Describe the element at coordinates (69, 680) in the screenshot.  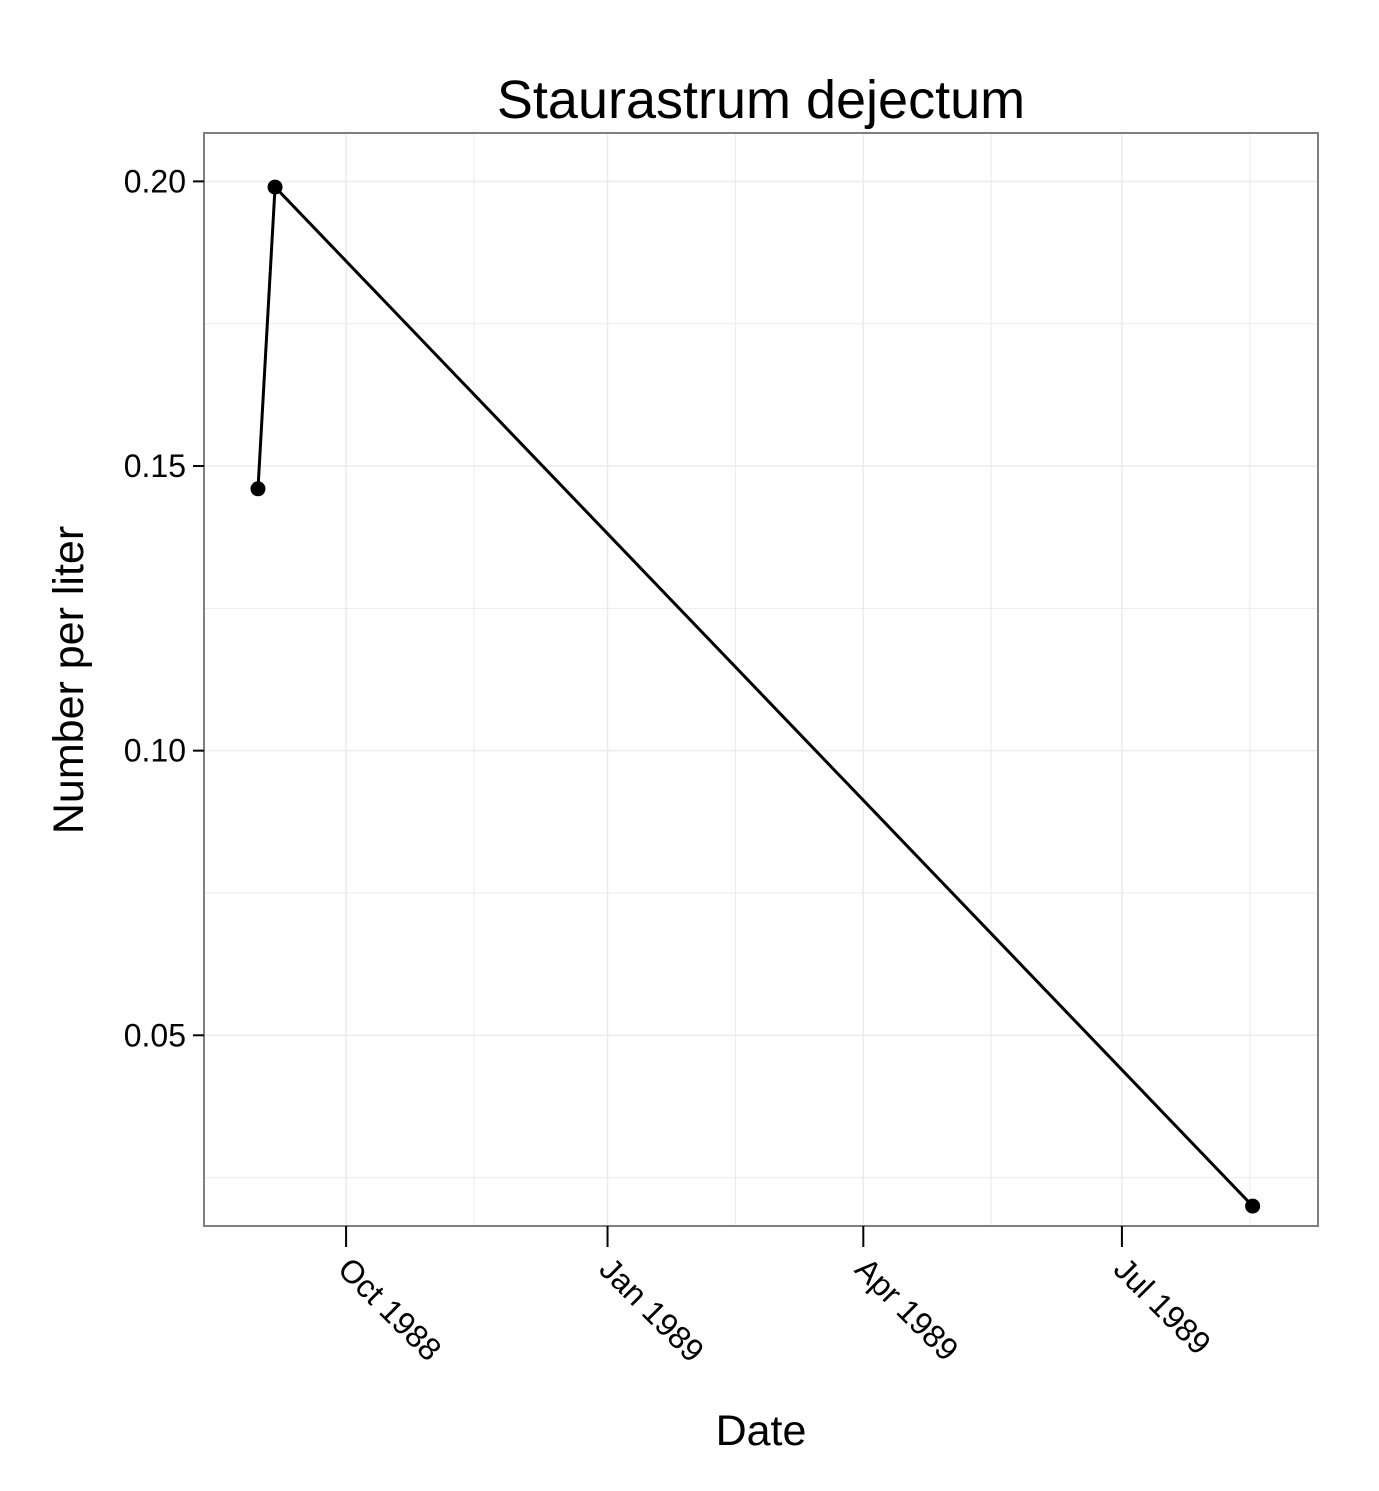
I see `y-axis-title: Number per liter` at that location.